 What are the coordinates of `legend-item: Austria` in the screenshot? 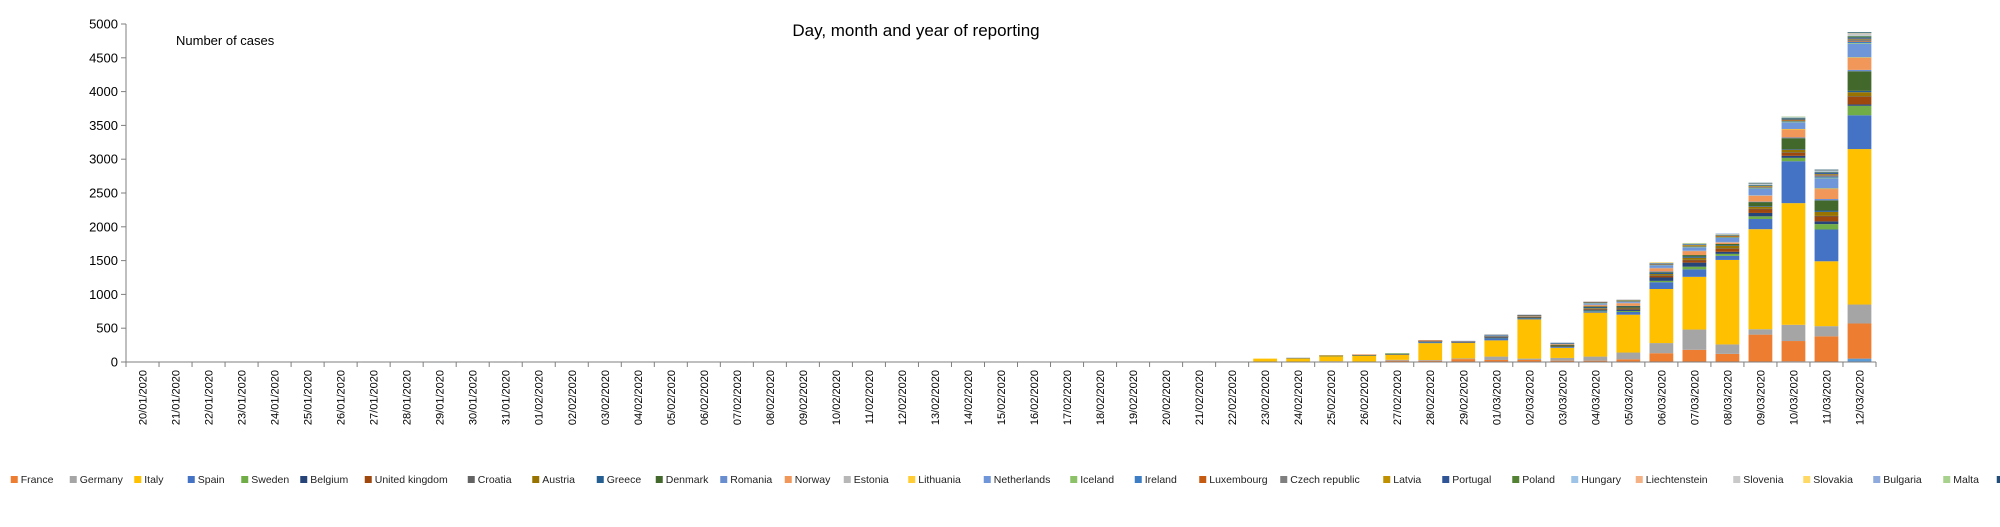 It's located at (553, 480).